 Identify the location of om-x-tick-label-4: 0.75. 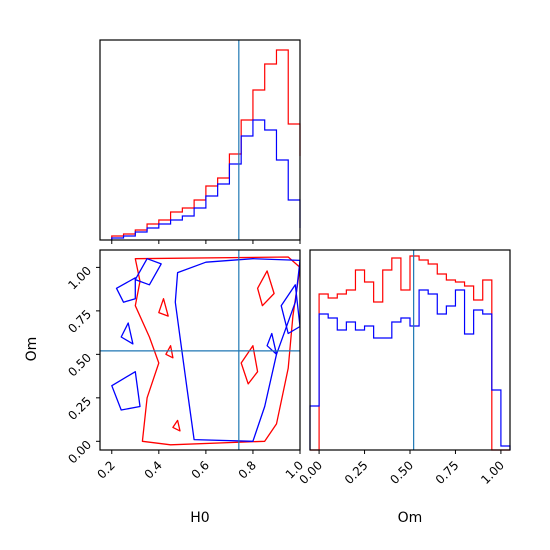
(447, 472).